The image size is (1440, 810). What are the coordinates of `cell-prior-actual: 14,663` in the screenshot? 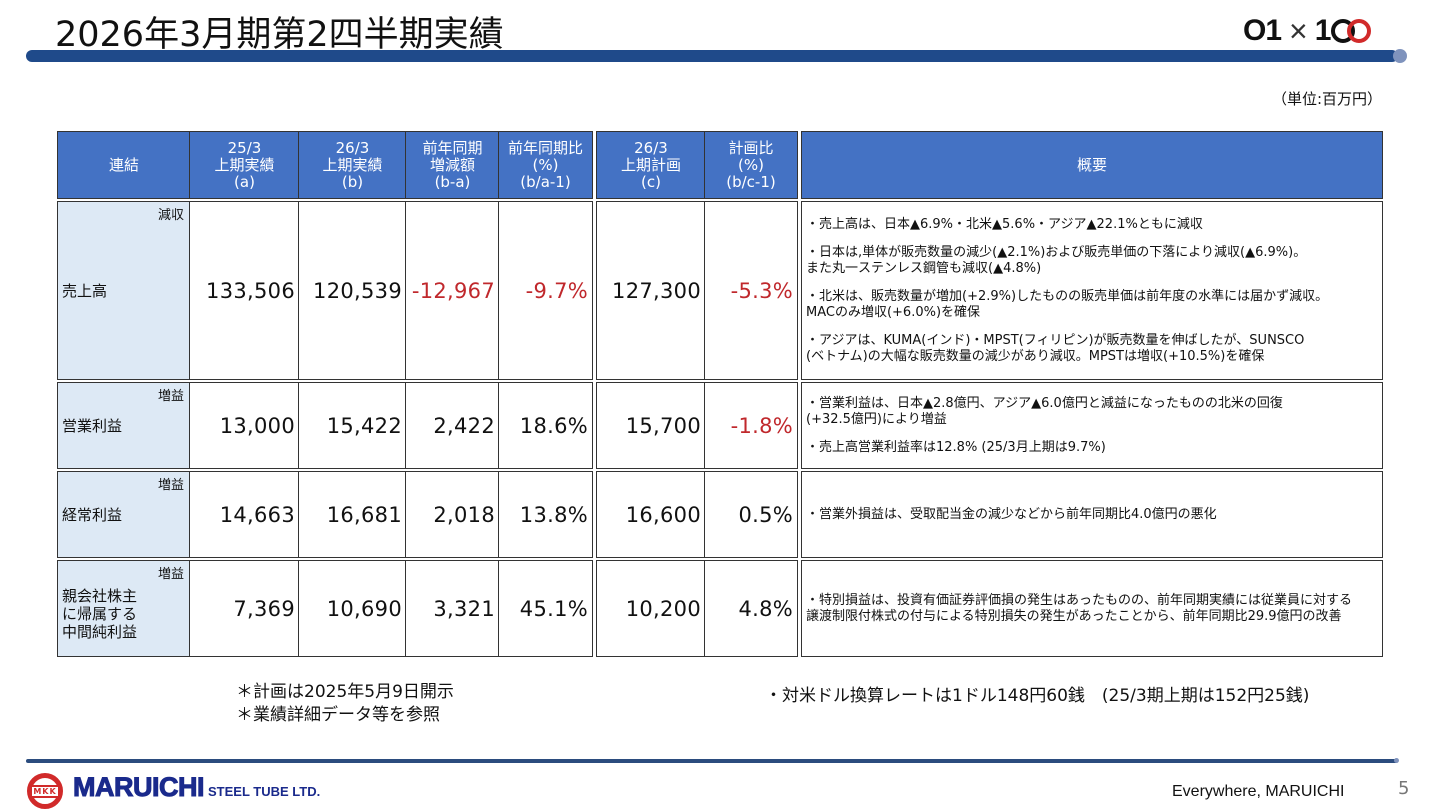 It's located at (244, 514).